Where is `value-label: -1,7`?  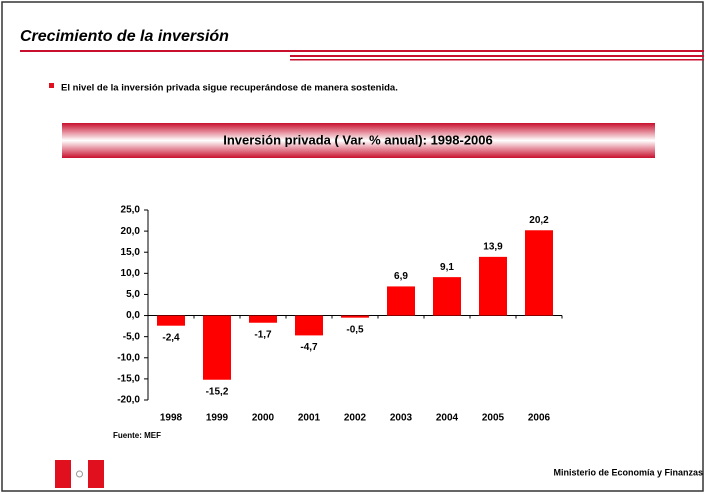 value-label: -1,7 is located at coordinates (263, 334).